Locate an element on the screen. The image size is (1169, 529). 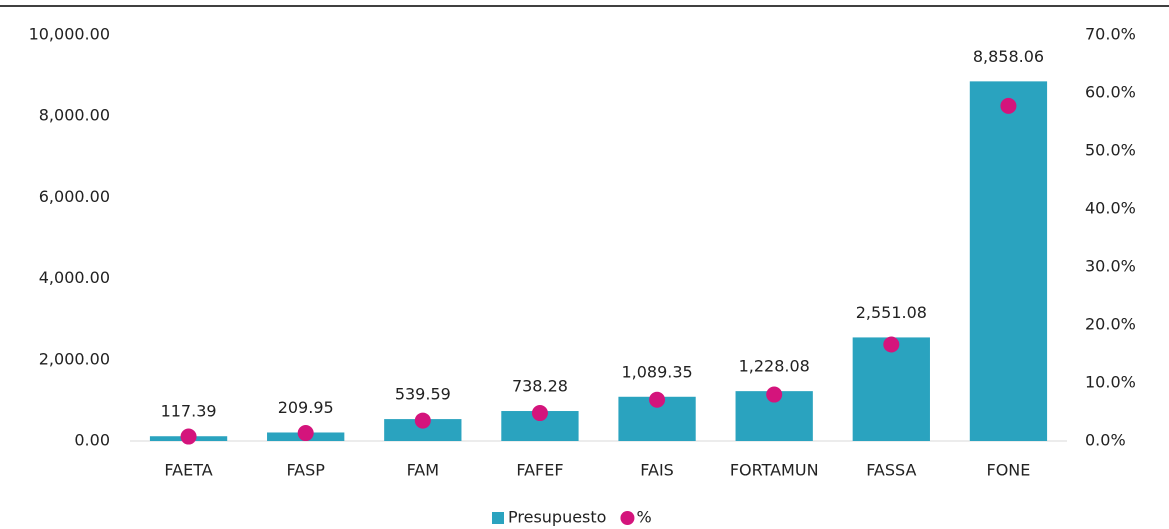
data-label: 1,228.08 is located at coordinates (774, 366).